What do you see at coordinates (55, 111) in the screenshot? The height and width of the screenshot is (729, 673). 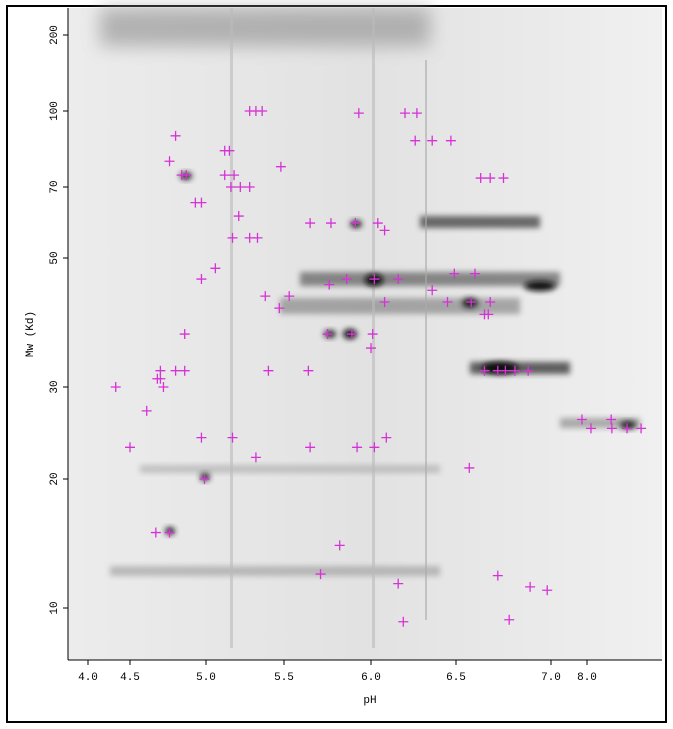 I see `y-tick-label: 100` at bounding box center [55, 111].